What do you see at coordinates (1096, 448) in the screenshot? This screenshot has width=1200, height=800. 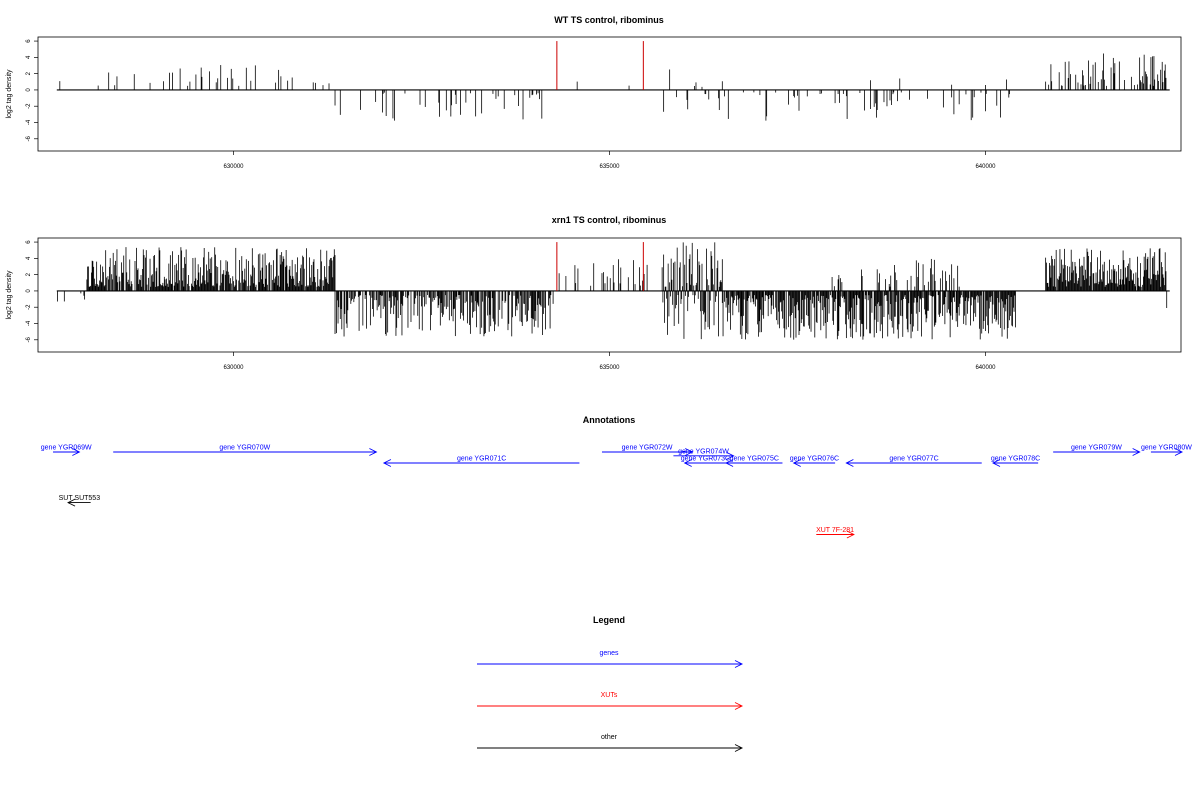 I see `feature-label: gene YGR079W` at bounding box center [1096, 448].